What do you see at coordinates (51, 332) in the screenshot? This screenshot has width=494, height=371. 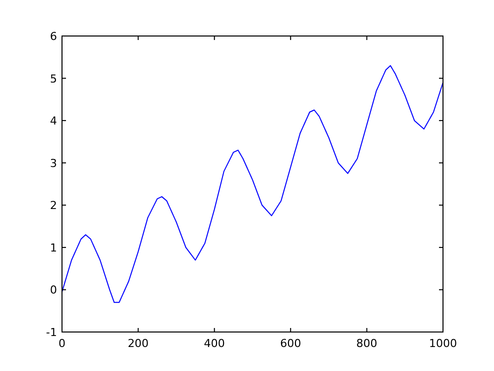 I see `y-tick-label: -1` at bounding box center [51, 332].